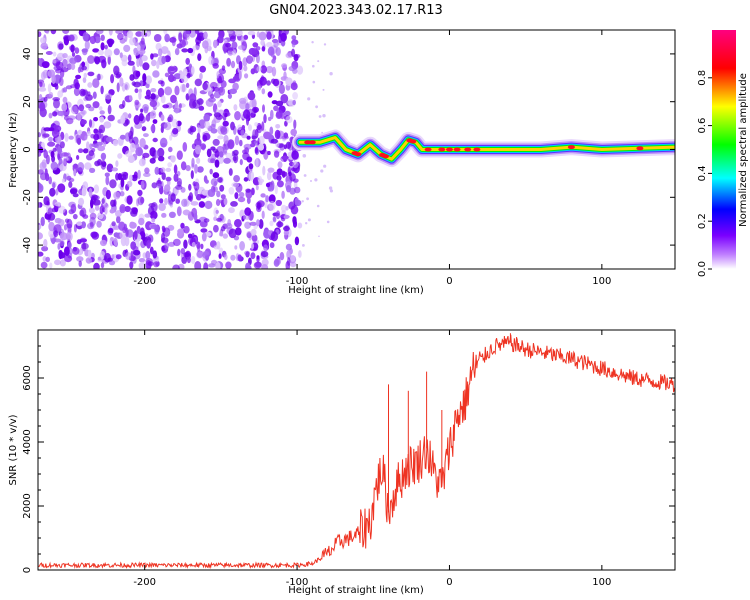 Image resolution: width=750 pixels, height=600 pixels. Describe the element at coordinates (702, 173) in the screenshot. I see `colorbar-tick-label: 0.4` at that location.